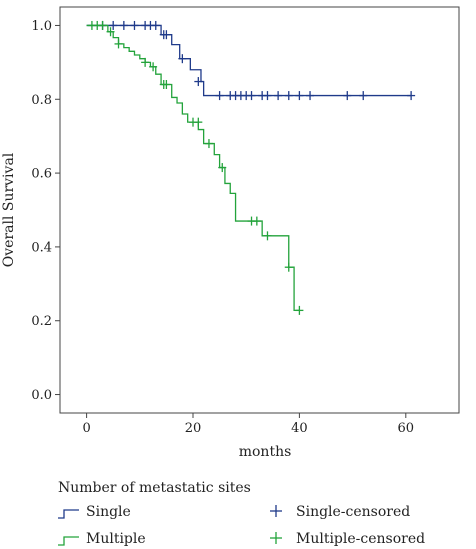  I want to click on legend-label-multiple: Multiple, so click(116, 539).